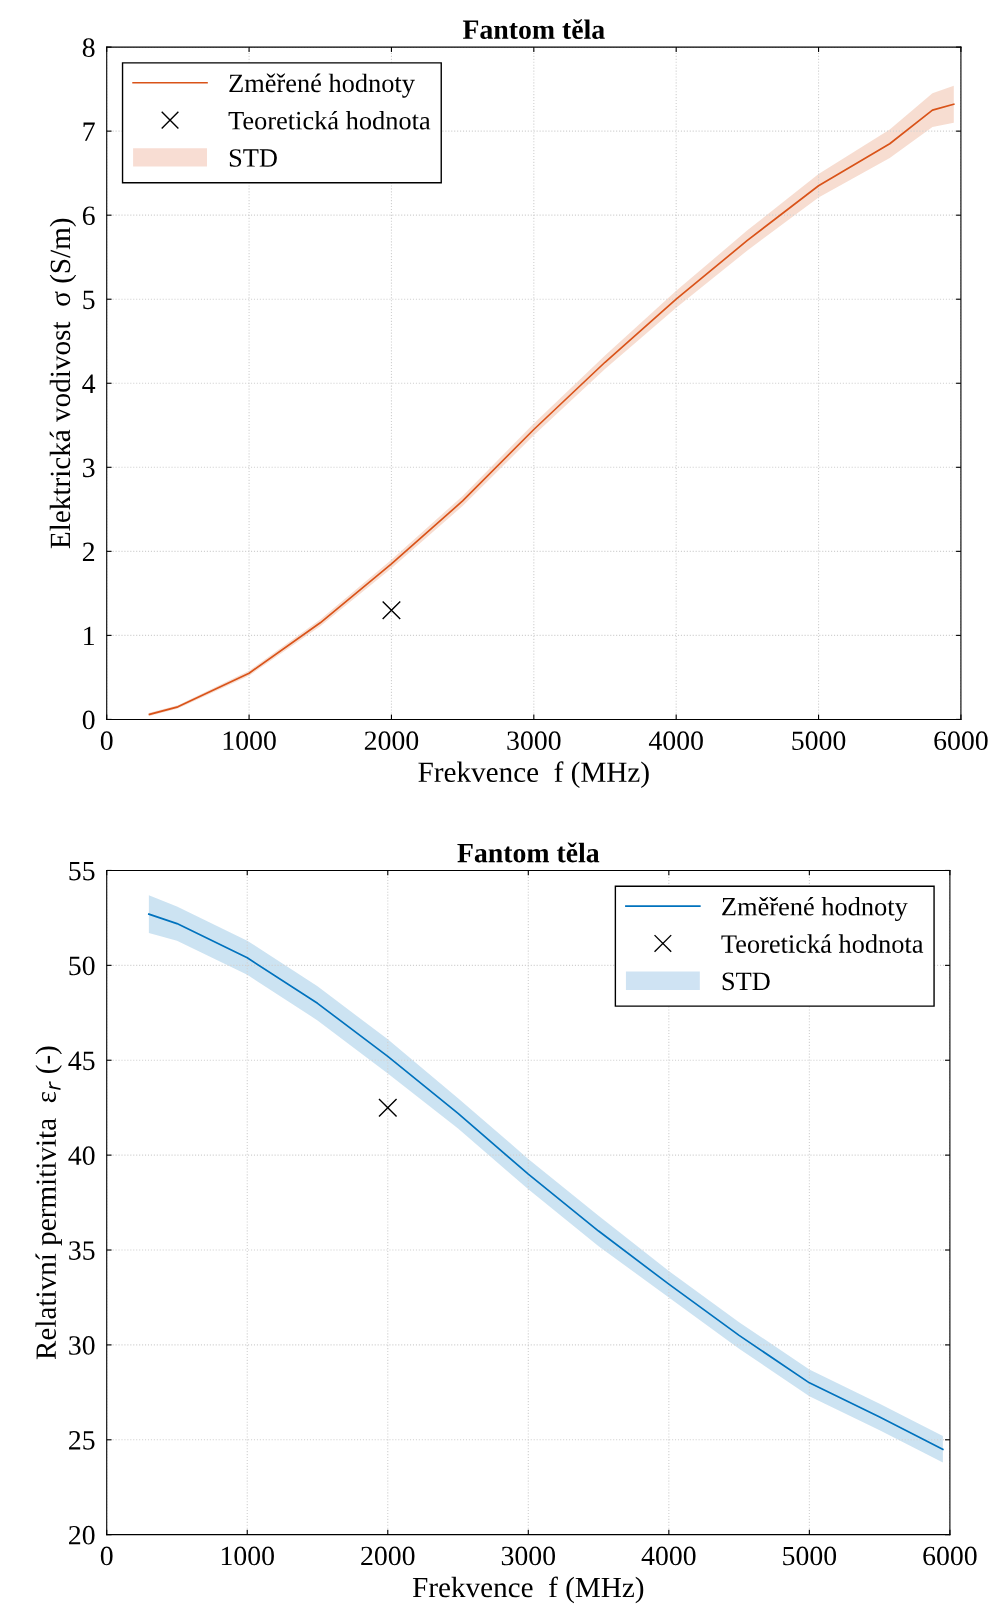 This screenshot has width=1002, height=1624. I want to click on y-tick-label: 40, so click(81, 1156).